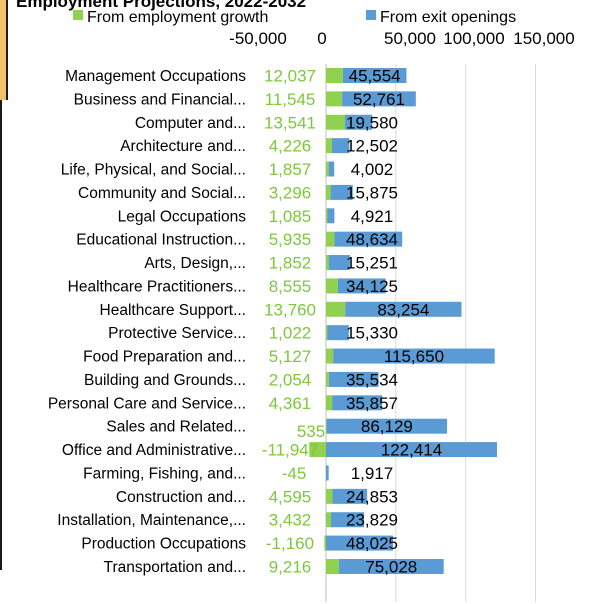  Describe the element at coordinates (163, 544) in the screenshot. I see `category-label: Production Occupations` at that location.